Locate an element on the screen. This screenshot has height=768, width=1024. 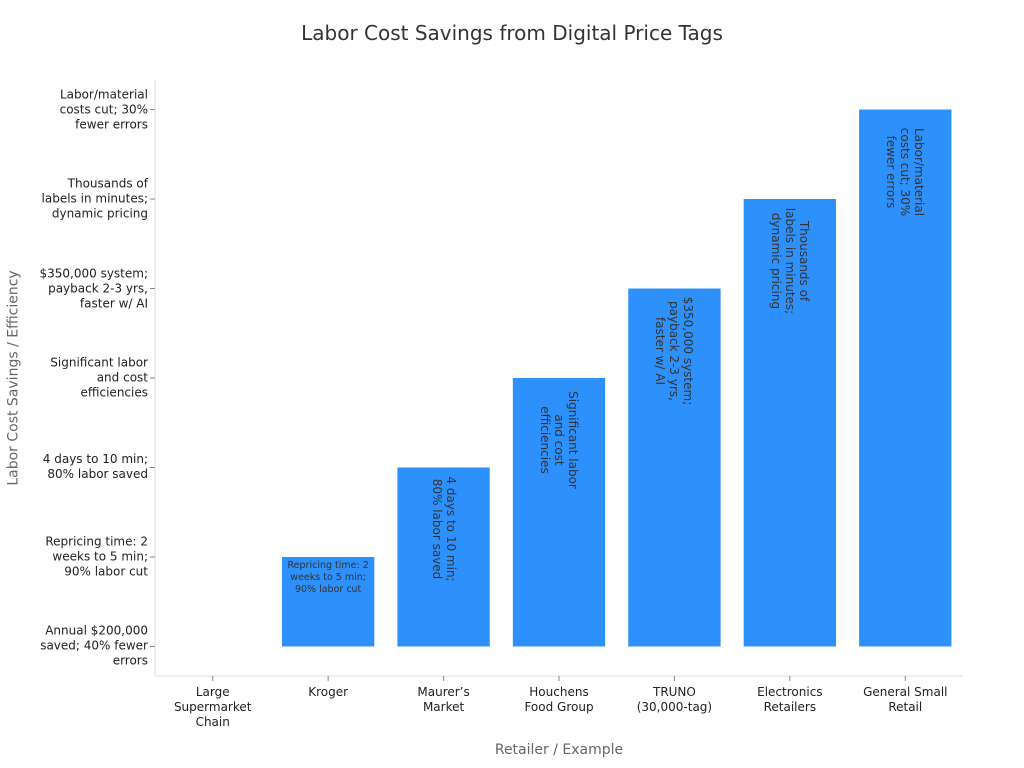
x-tick-label: Large Supermarket Chain is located at coordinates (212, 707).